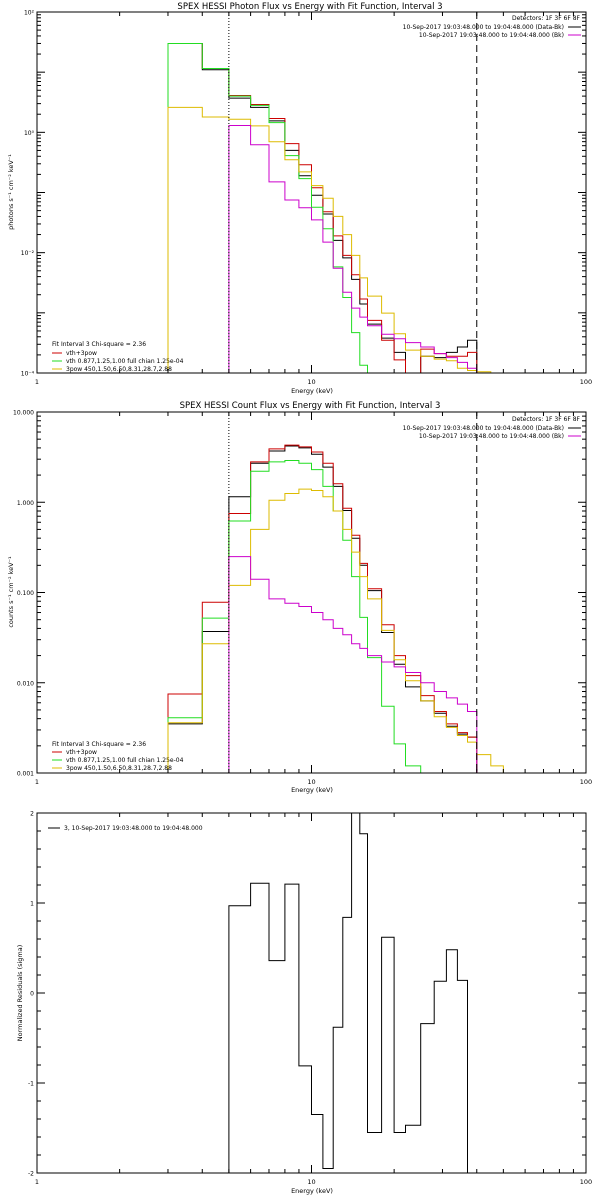  I want to click on y-tick-label: 10⁰, so click(29, 133).